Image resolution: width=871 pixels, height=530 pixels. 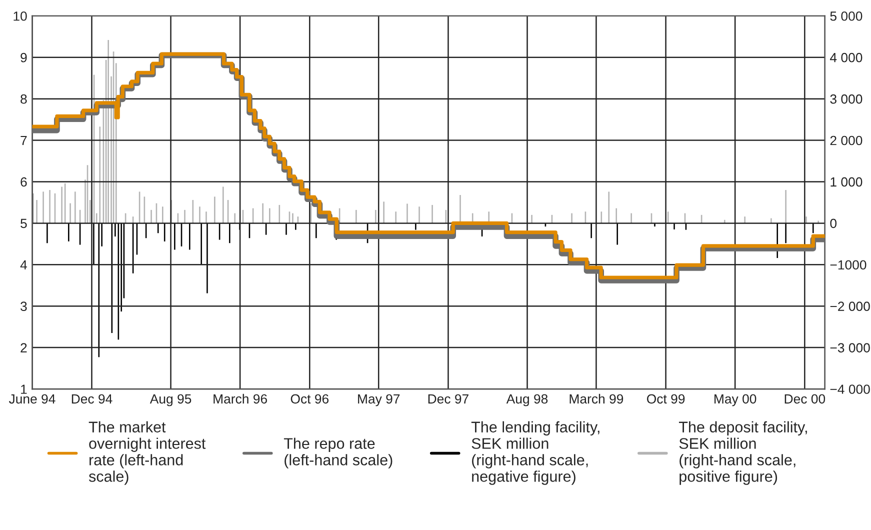 I want to click on y-tick-label: 10, so click(x=20, y=16).